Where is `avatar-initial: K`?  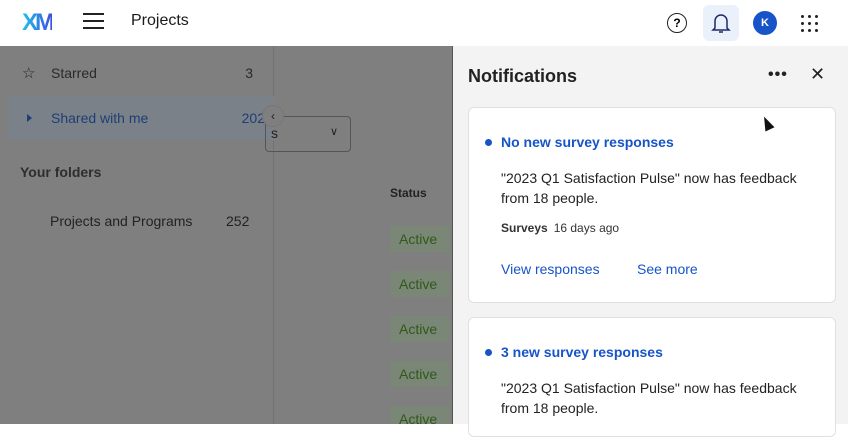
avatar-initial: K is located at coordinates (765, 23).